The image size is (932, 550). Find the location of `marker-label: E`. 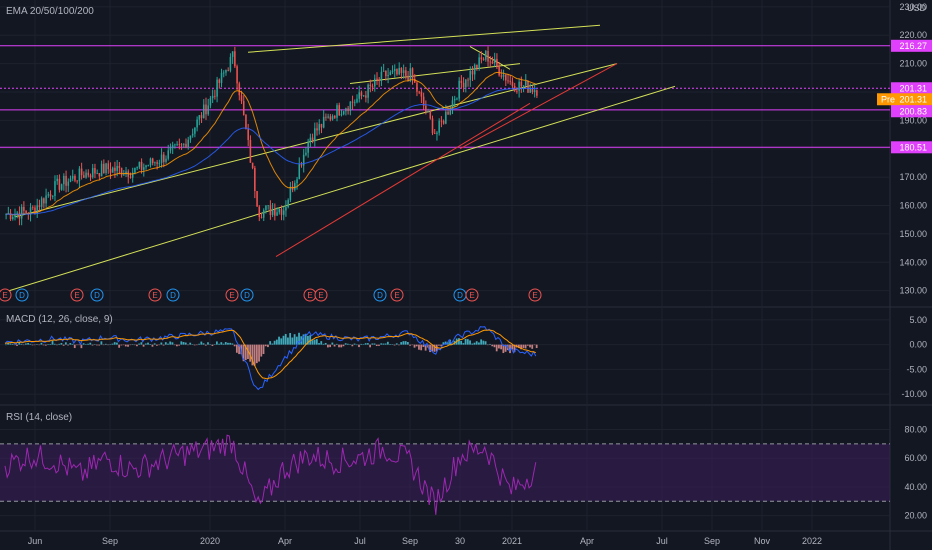

marker-label: E is located at coordinates (154, 295).